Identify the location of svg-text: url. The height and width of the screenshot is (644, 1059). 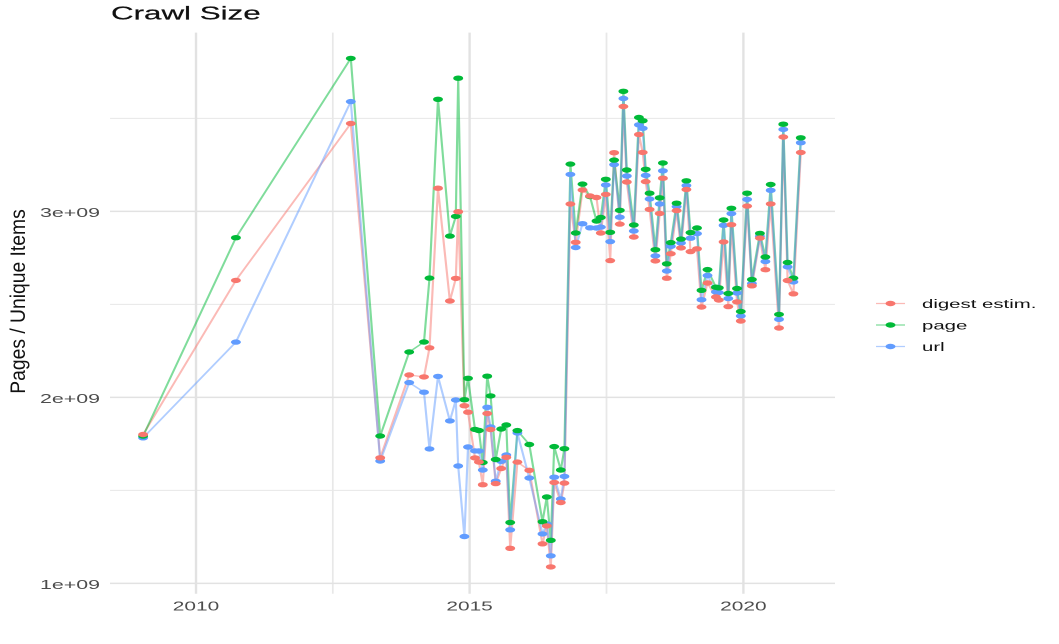
(933, 347).